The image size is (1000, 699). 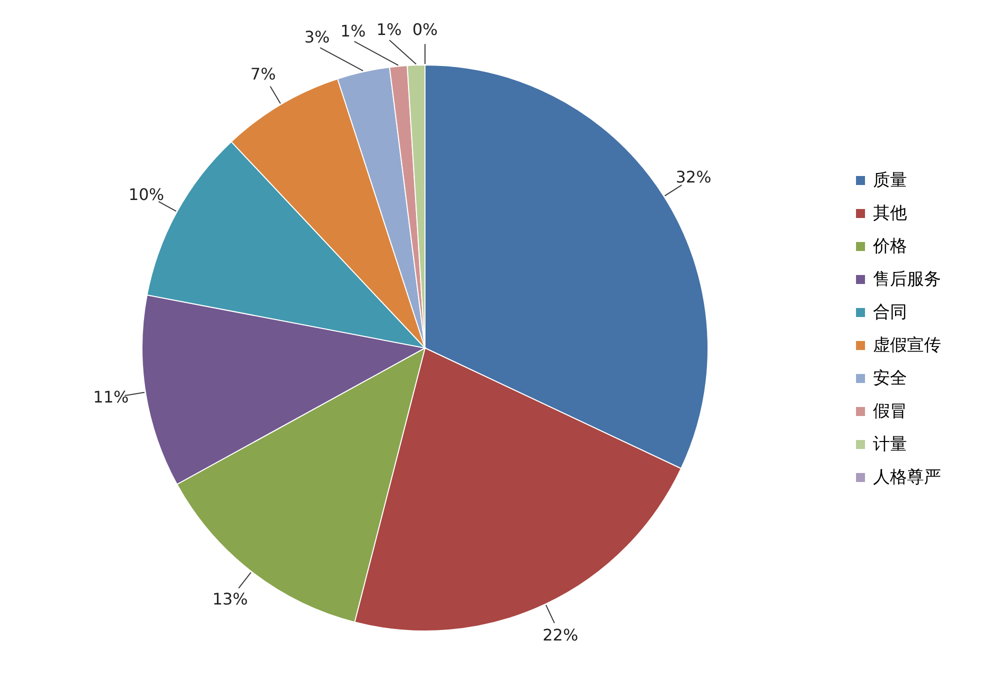 What do you see at coordinates (560, 635) in the screenshot?
I see `data-label: 22%` at bounding box center [560, 635].